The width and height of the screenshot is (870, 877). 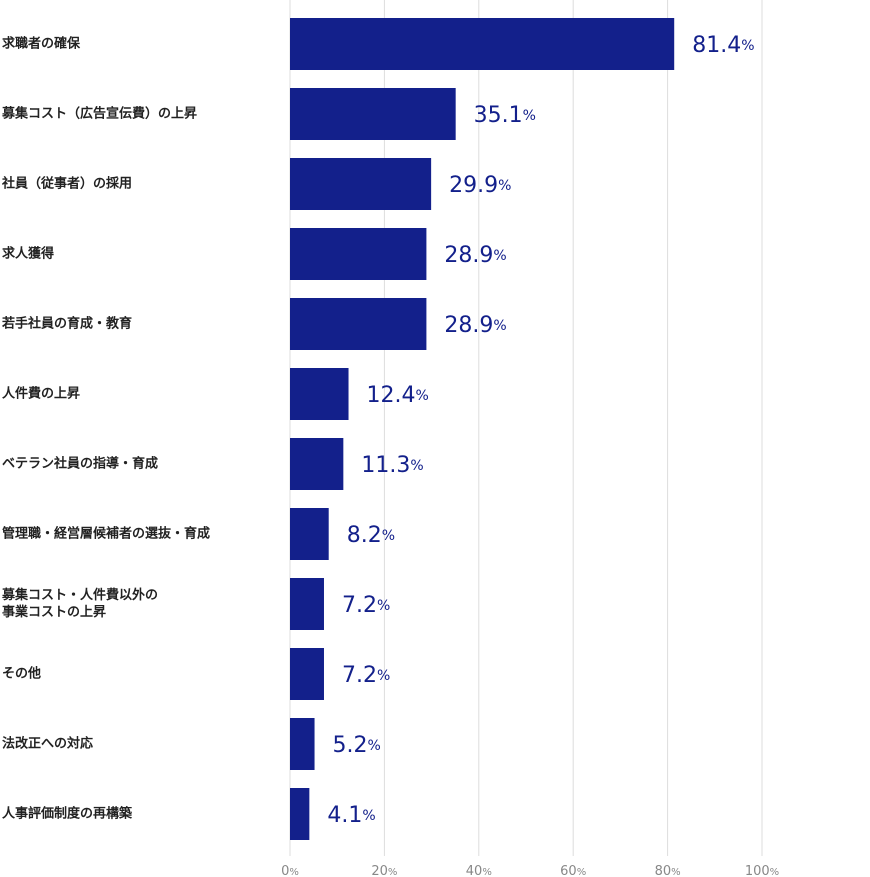 I want to click on category-label: 若手社員の育成・教育, so click(x=67, y=324).